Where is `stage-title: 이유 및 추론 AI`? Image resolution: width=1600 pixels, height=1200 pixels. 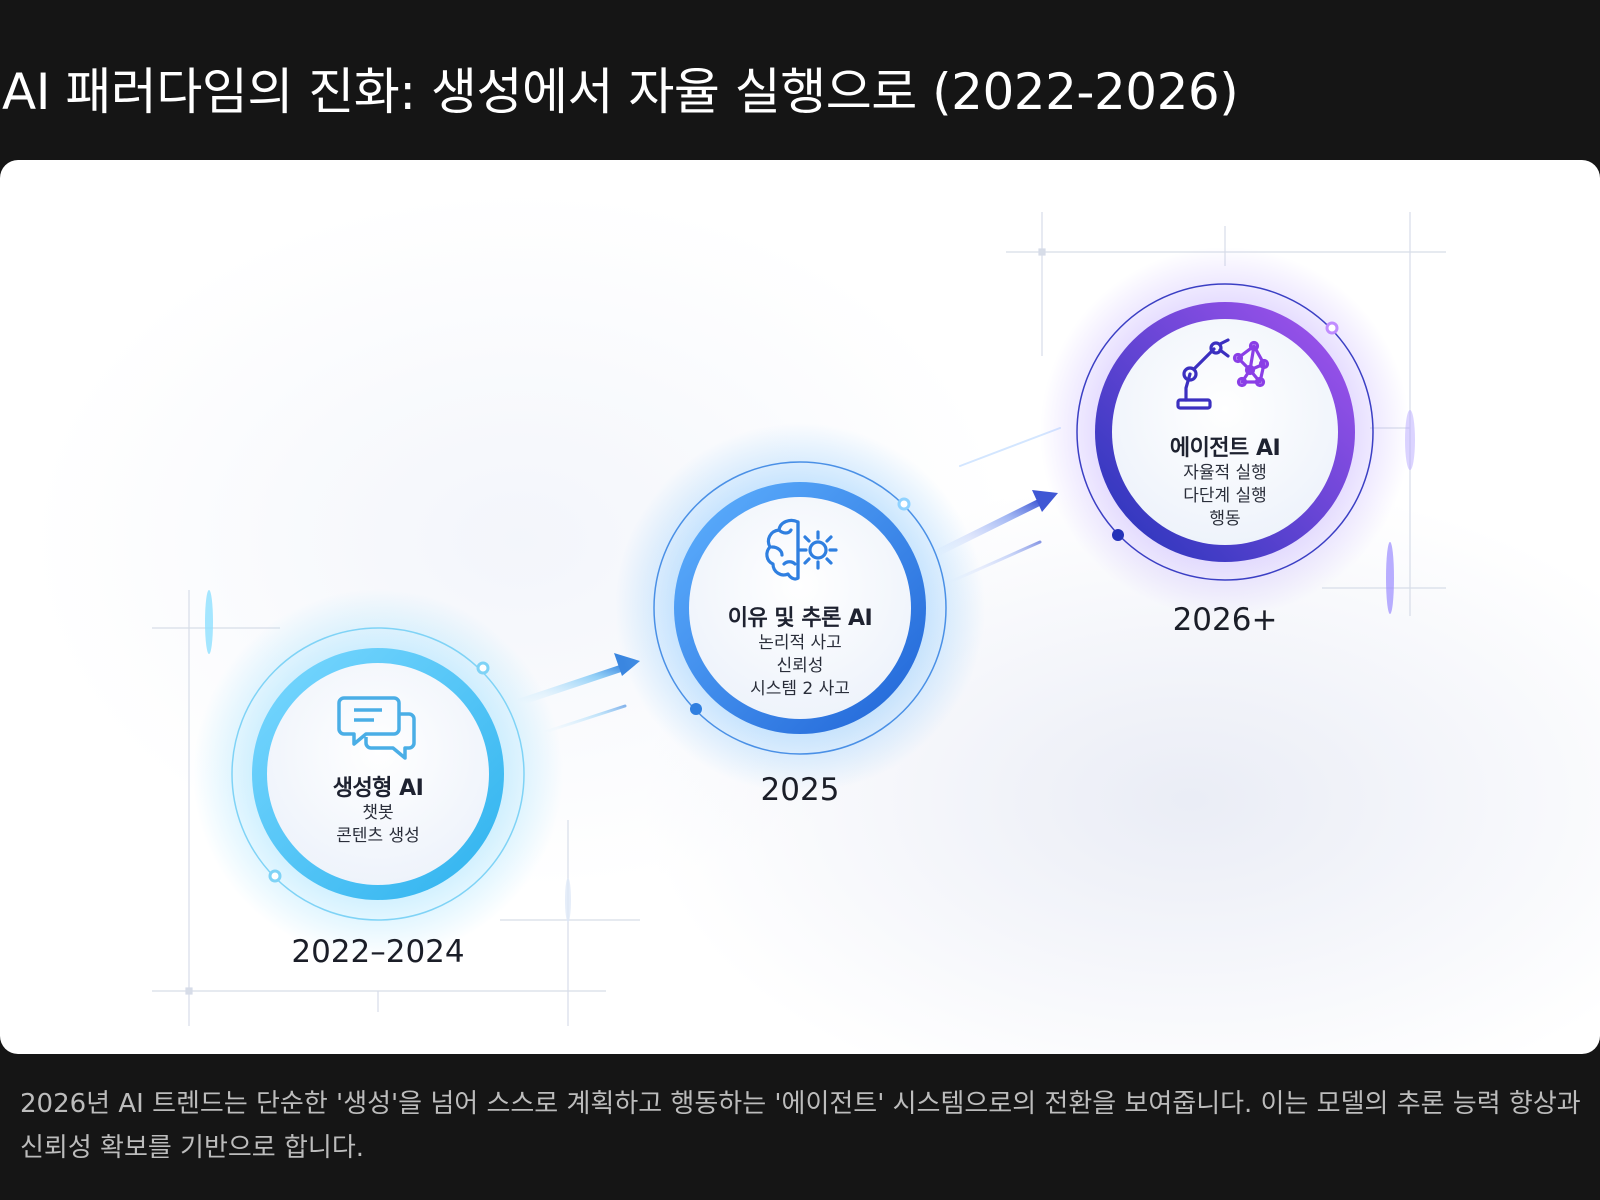 stage-title: 이유 및 추론 AI is located at coordinates (800, 618).